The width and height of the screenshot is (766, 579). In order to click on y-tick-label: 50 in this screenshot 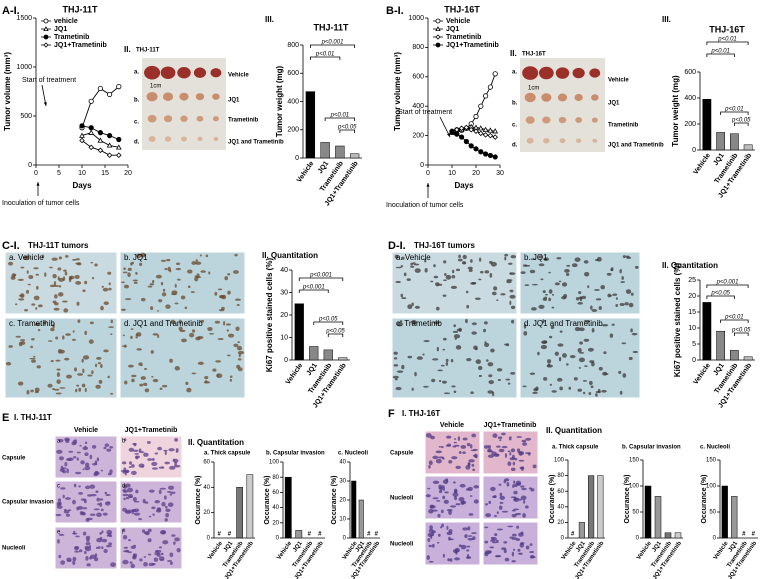, I will do `click(712, 513)`.